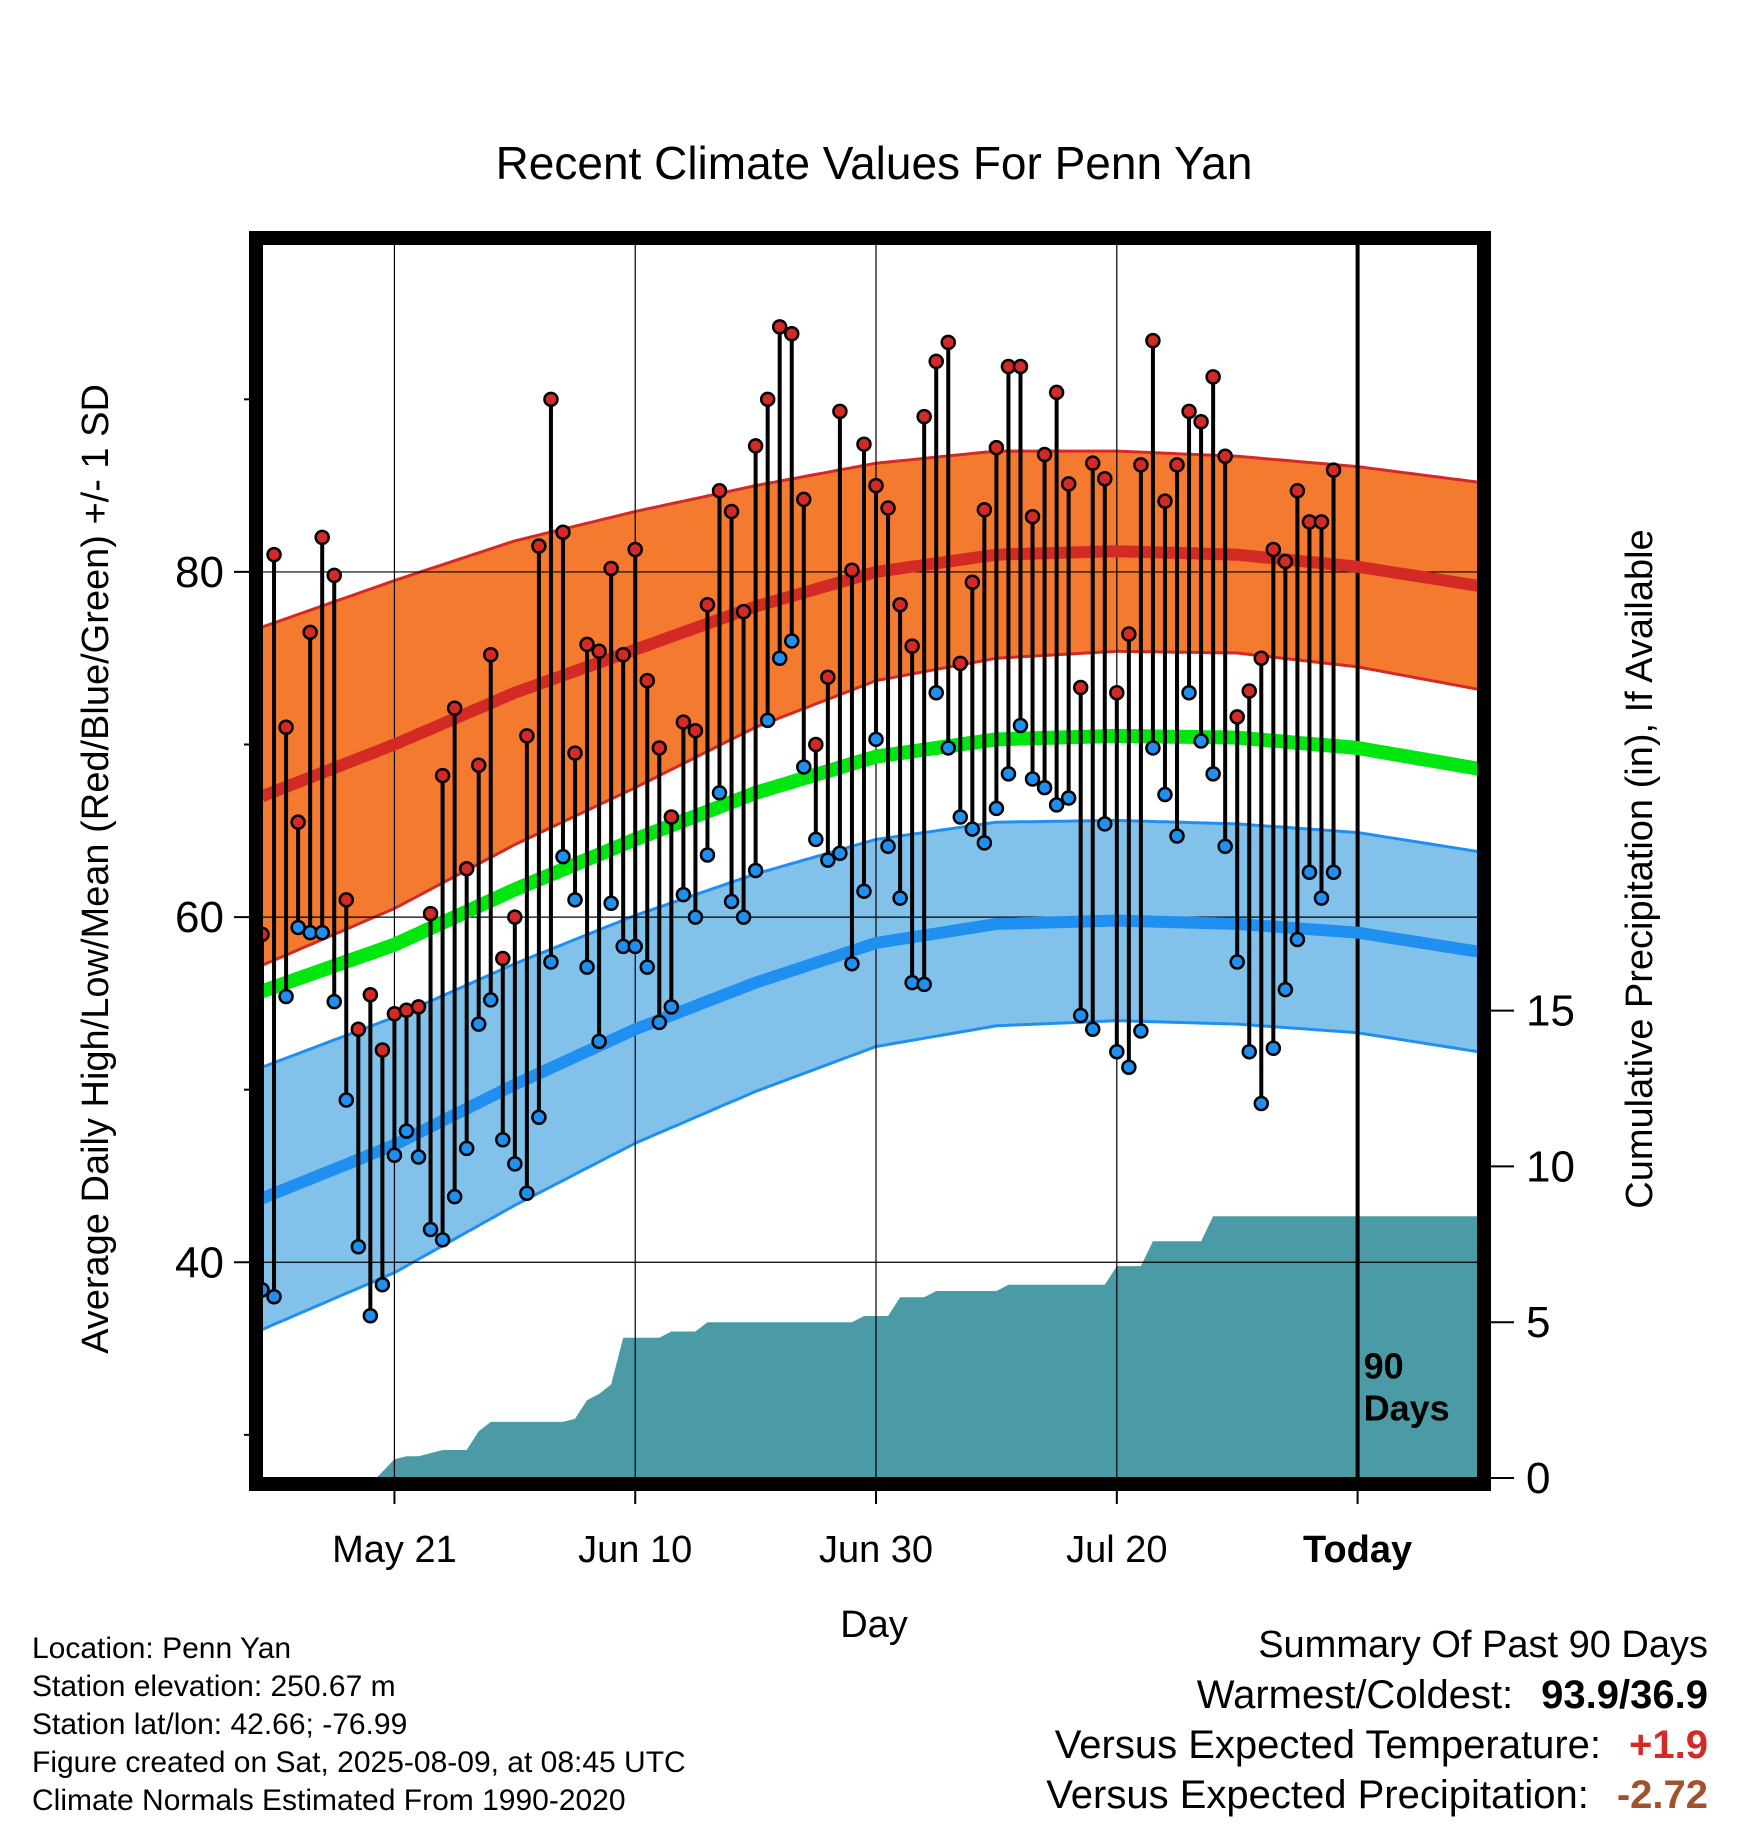 This screenshot has width=1748, height=1828. What do you see at coordinates (214, 1686) in the screenshot?
I see `elevation-text: Station elevation: 250.67 m` at bounding box center [214, 1686].